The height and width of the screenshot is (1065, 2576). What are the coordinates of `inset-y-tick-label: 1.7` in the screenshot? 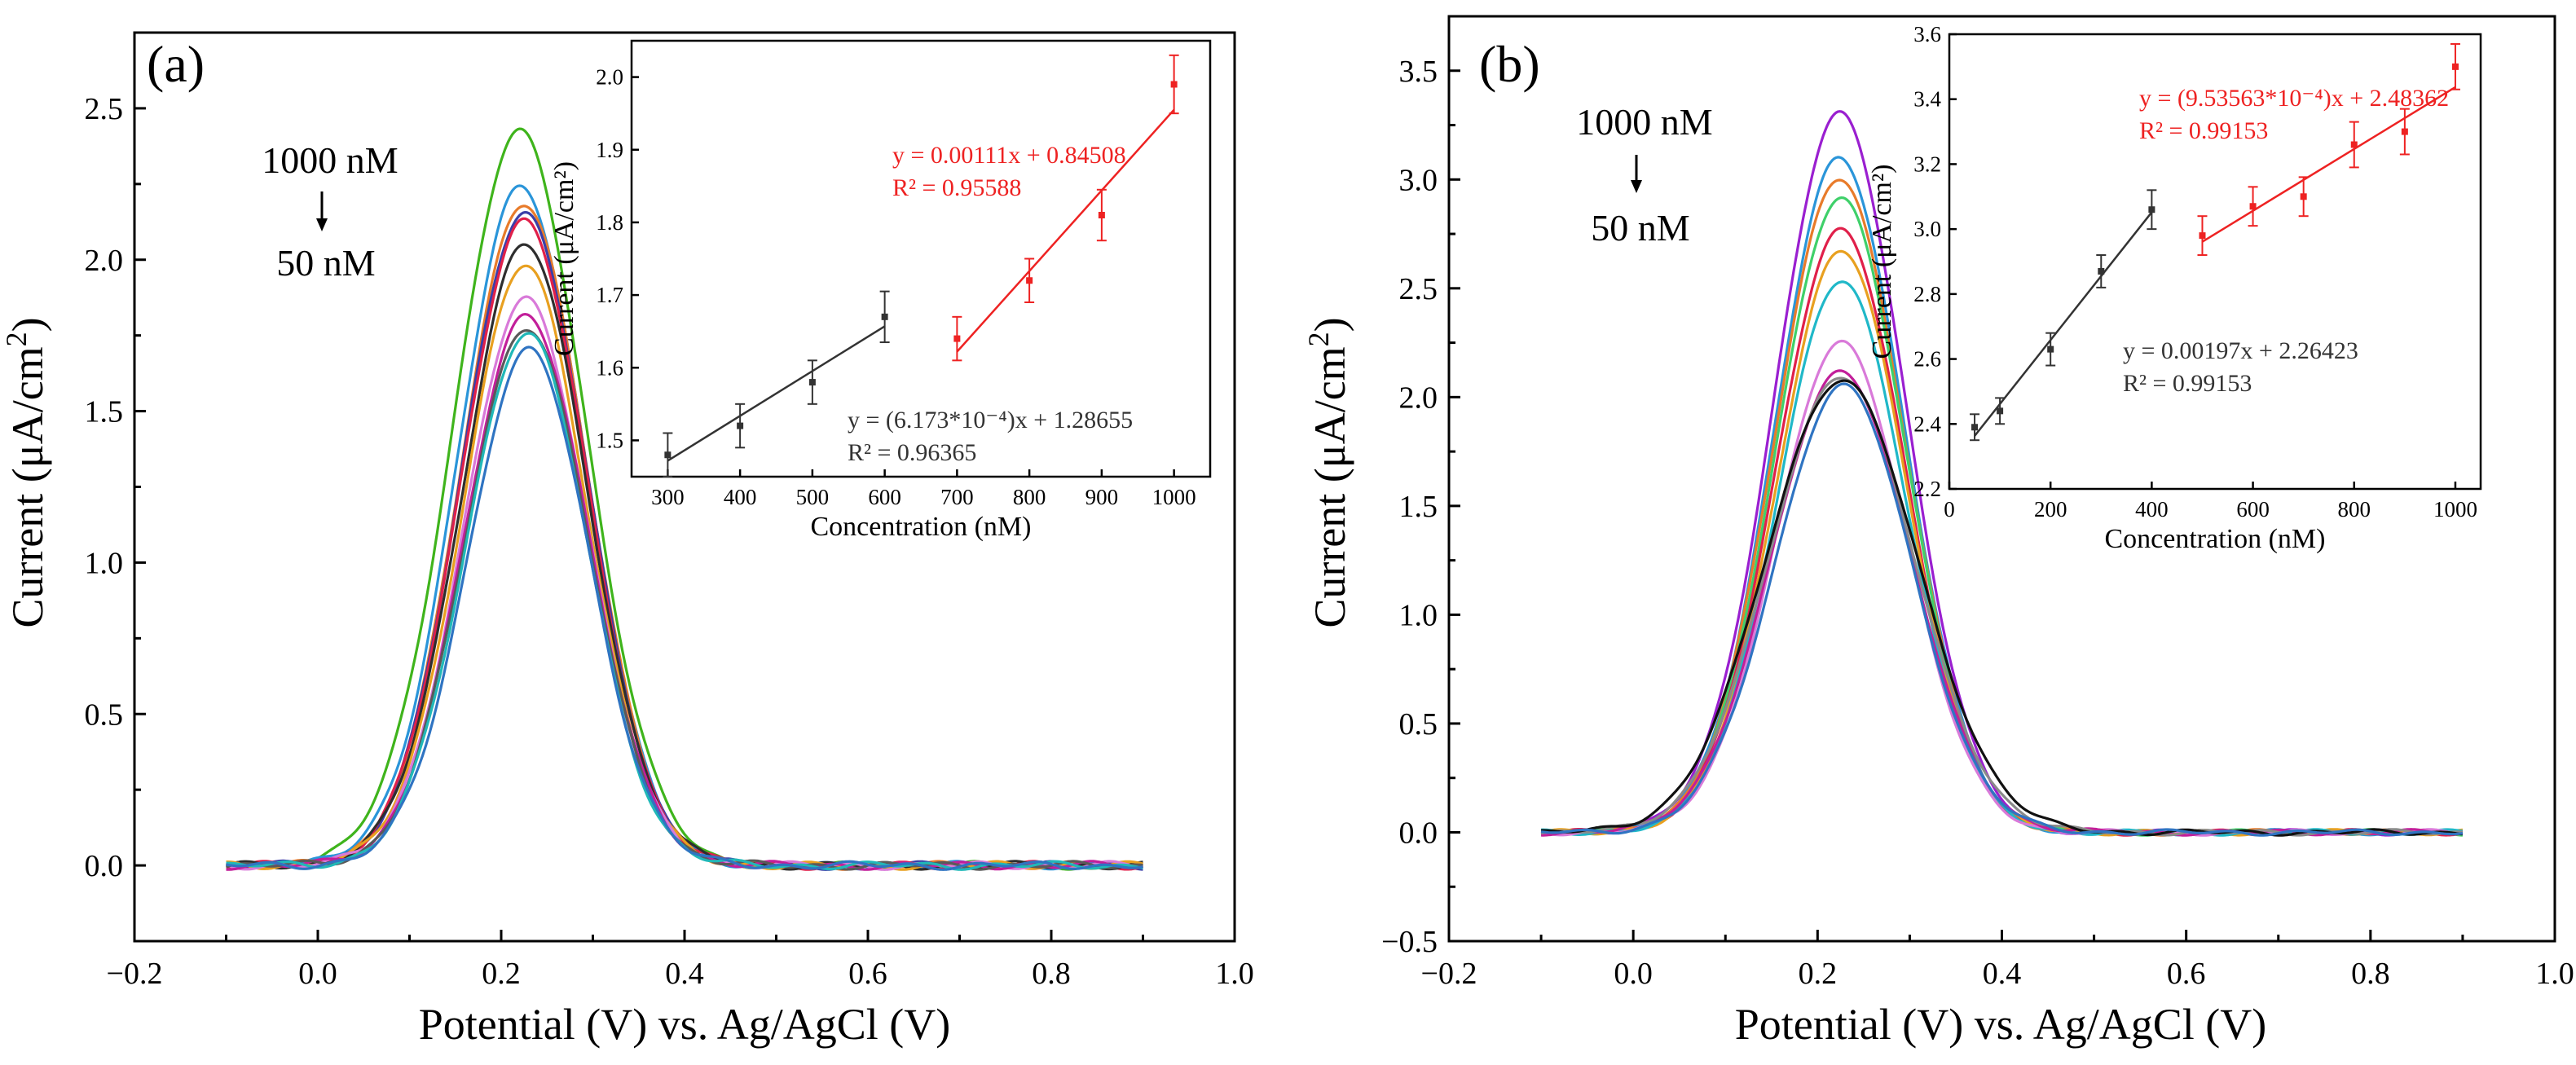 It's located at (609, 295).